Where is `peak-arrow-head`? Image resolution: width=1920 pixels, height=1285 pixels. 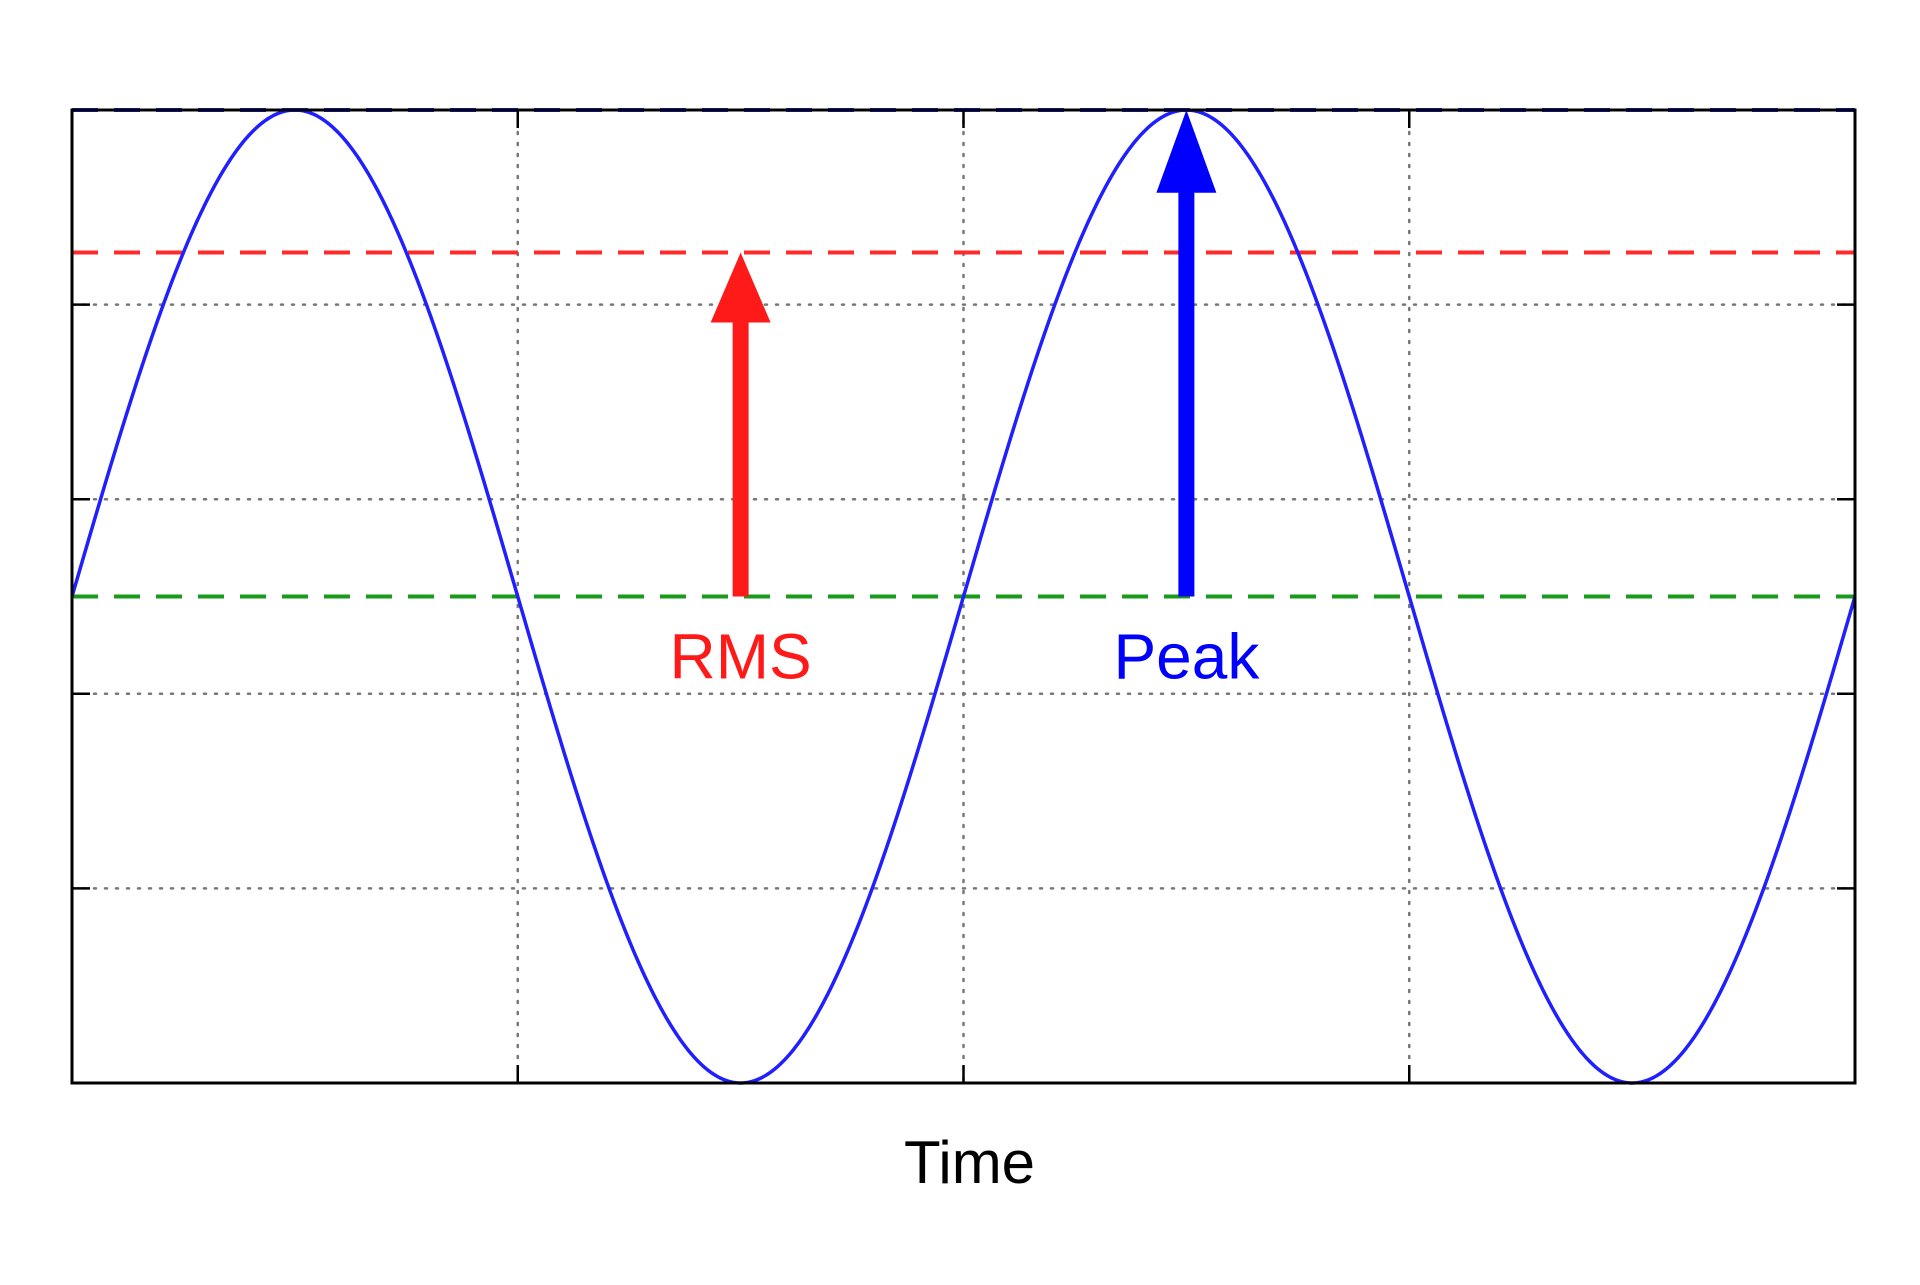
peak-arrow-head is located at coordinates (1186, 151).